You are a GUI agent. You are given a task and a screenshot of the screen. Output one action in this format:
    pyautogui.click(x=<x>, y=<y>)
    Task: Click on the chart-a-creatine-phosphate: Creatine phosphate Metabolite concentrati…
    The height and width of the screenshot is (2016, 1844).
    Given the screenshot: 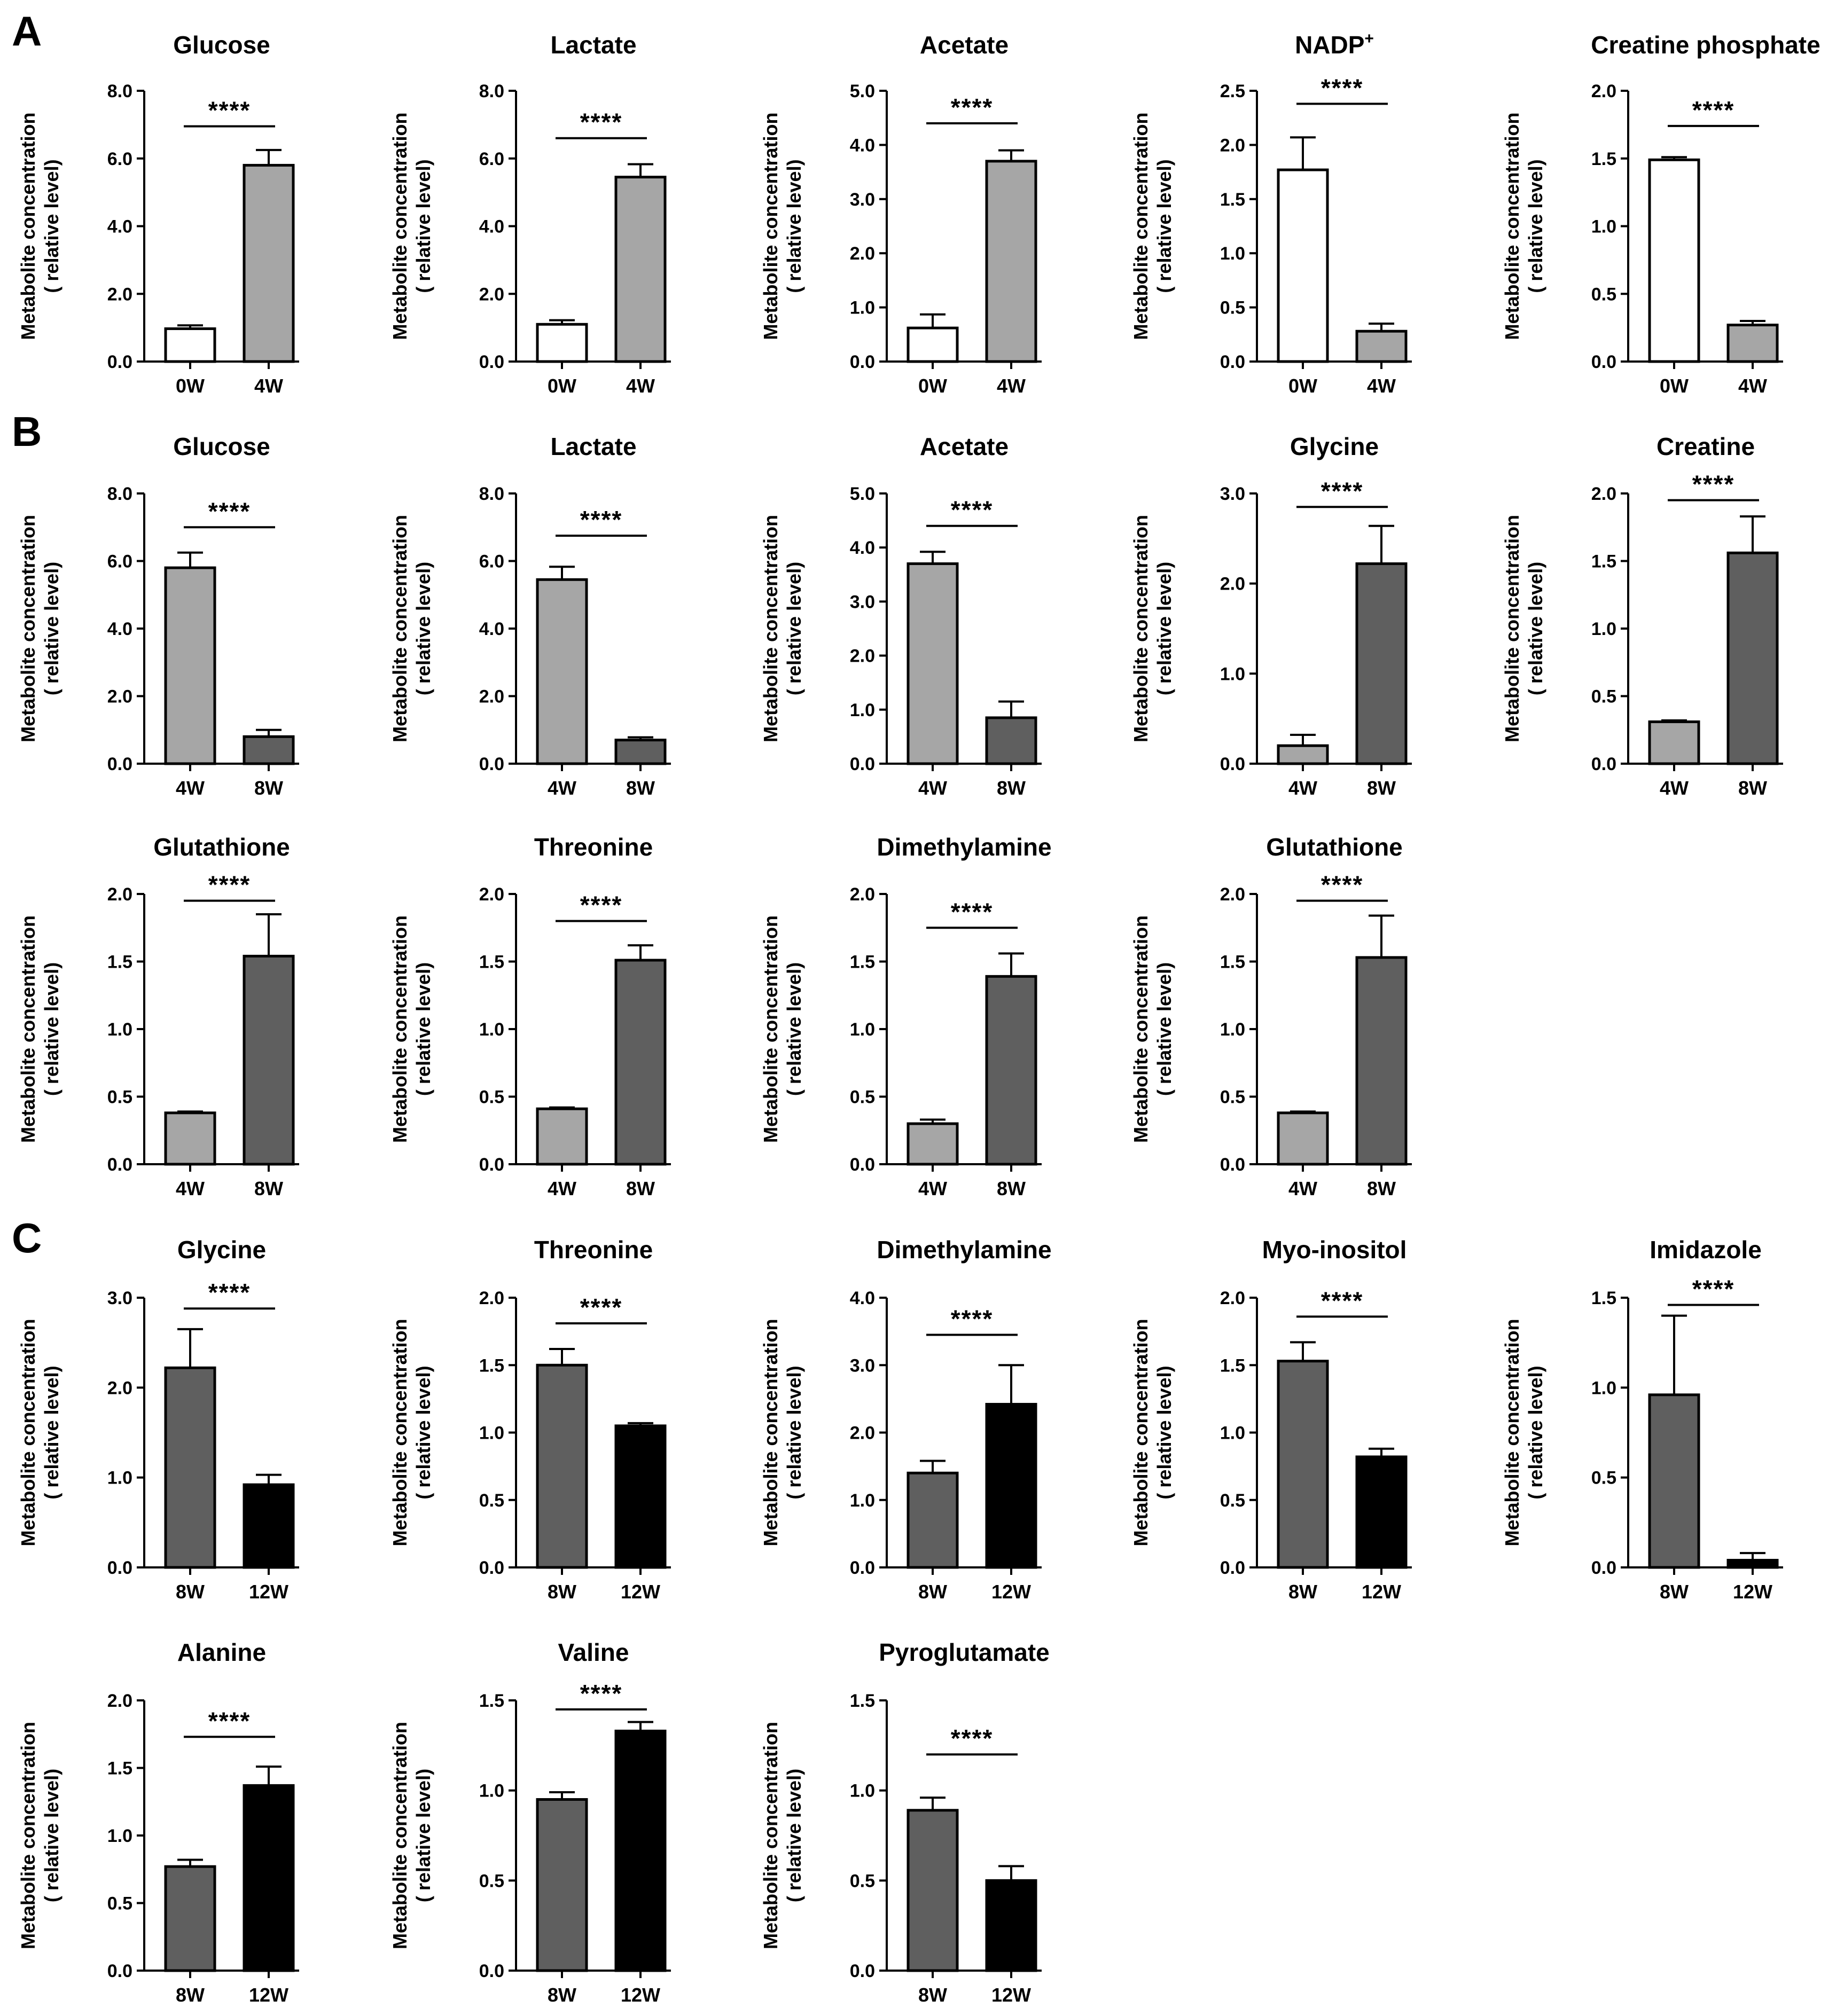 What is the action you would take?
    pyautogui.click(x=1661, y=214)
    